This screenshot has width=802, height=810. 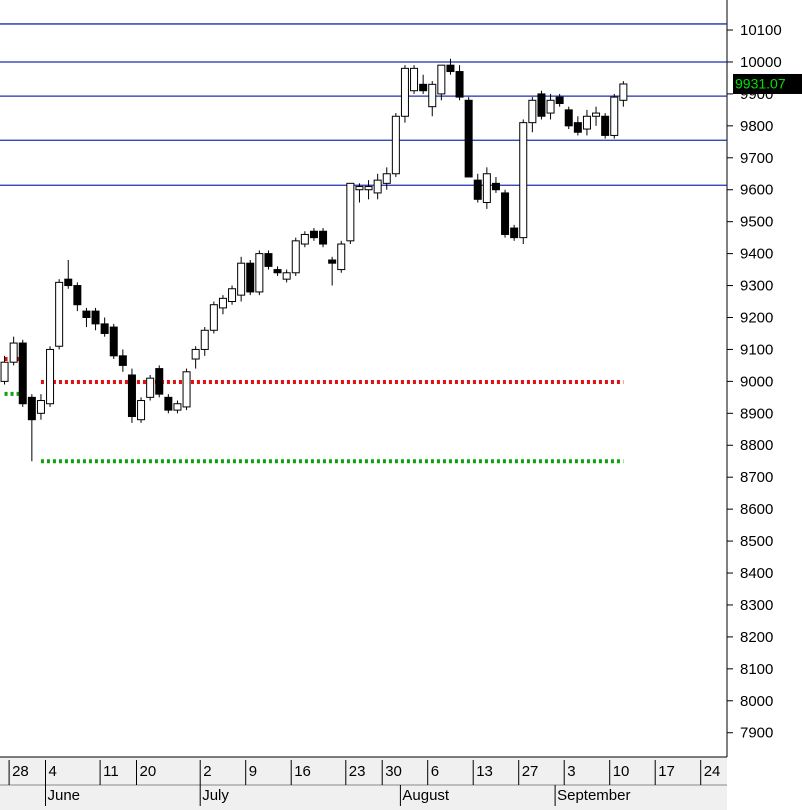 I want to click on x-tick-label: 6, so click(x=435, y=771).